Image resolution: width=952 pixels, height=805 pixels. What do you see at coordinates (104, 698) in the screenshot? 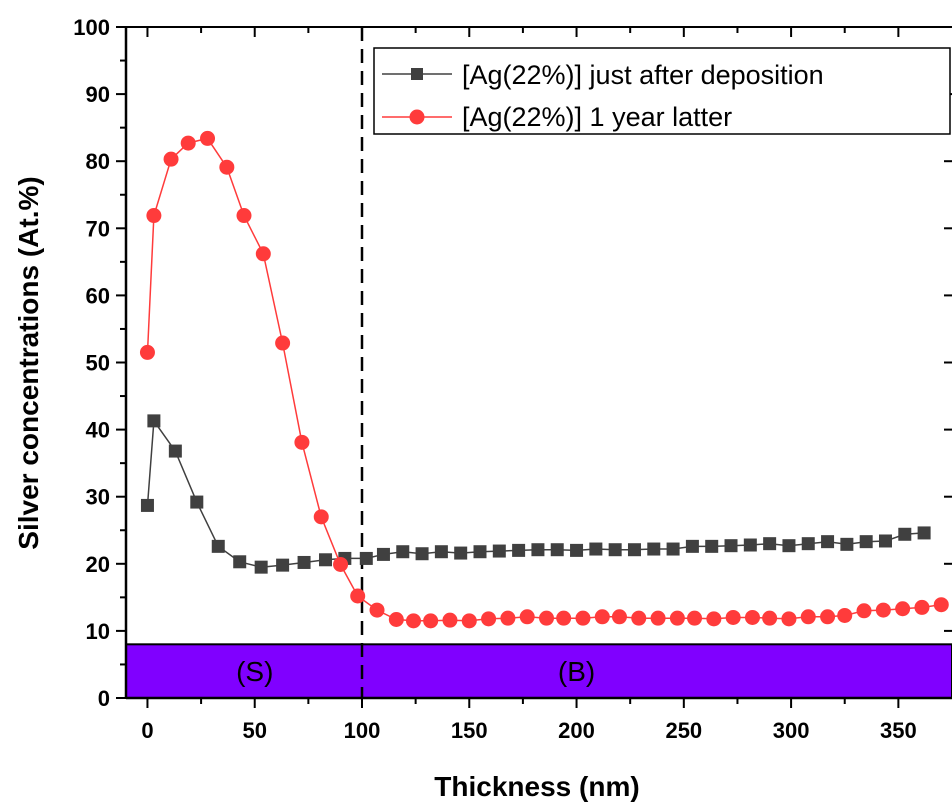
I see `y-tick-label-0: 0` at bounding box center [104, 698].